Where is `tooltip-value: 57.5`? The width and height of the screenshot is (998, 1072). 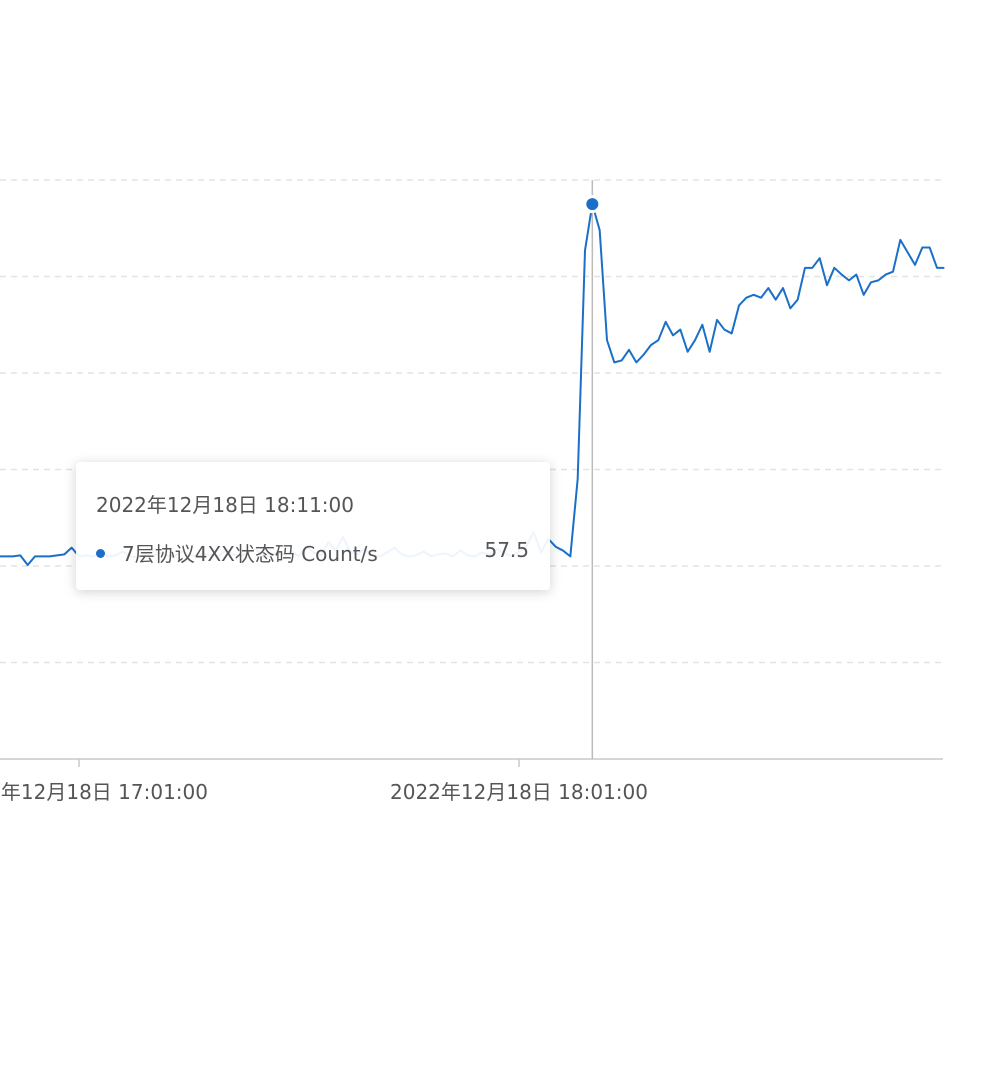
tooltip-value: 57.5 is located at coordinates (506, 550).